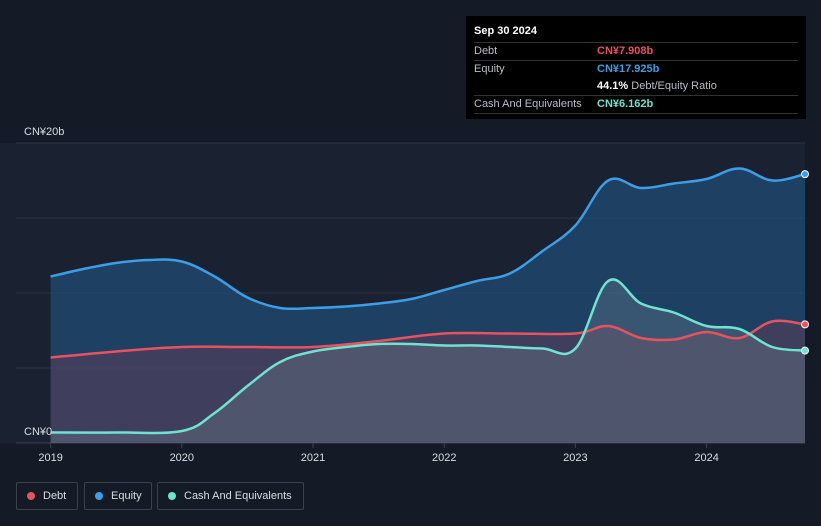  What do you see at coordinates (55, 496) in the screenshot?
I see `legend-label: Debt` at bounding box center [55, 496].